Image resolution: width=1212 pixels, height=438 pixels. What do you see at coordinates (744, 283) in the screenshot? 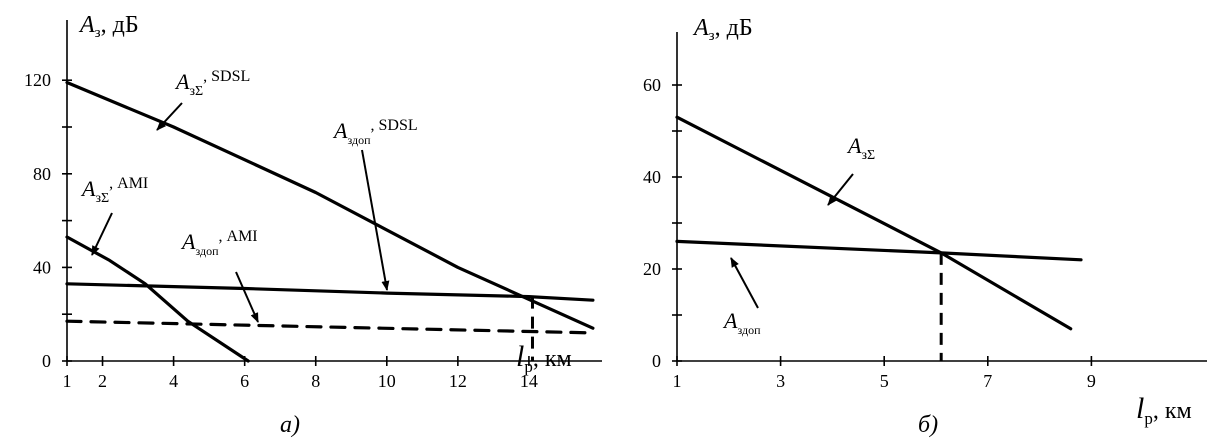
I see `arrow-b-dop` at bounding box center [744, 283].